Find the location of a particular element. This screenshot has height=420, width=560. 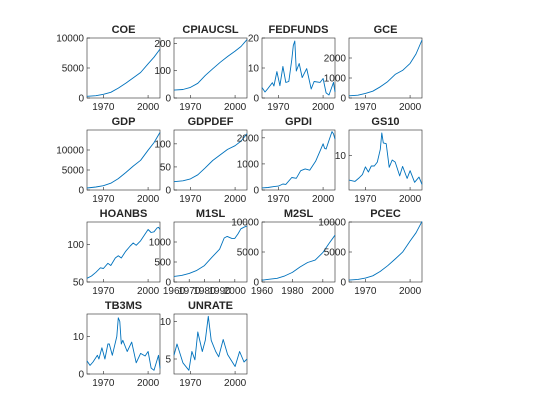

subplot-unrate: UNRATE 1970 2000 5 10 is located at coordinates (204, 344).